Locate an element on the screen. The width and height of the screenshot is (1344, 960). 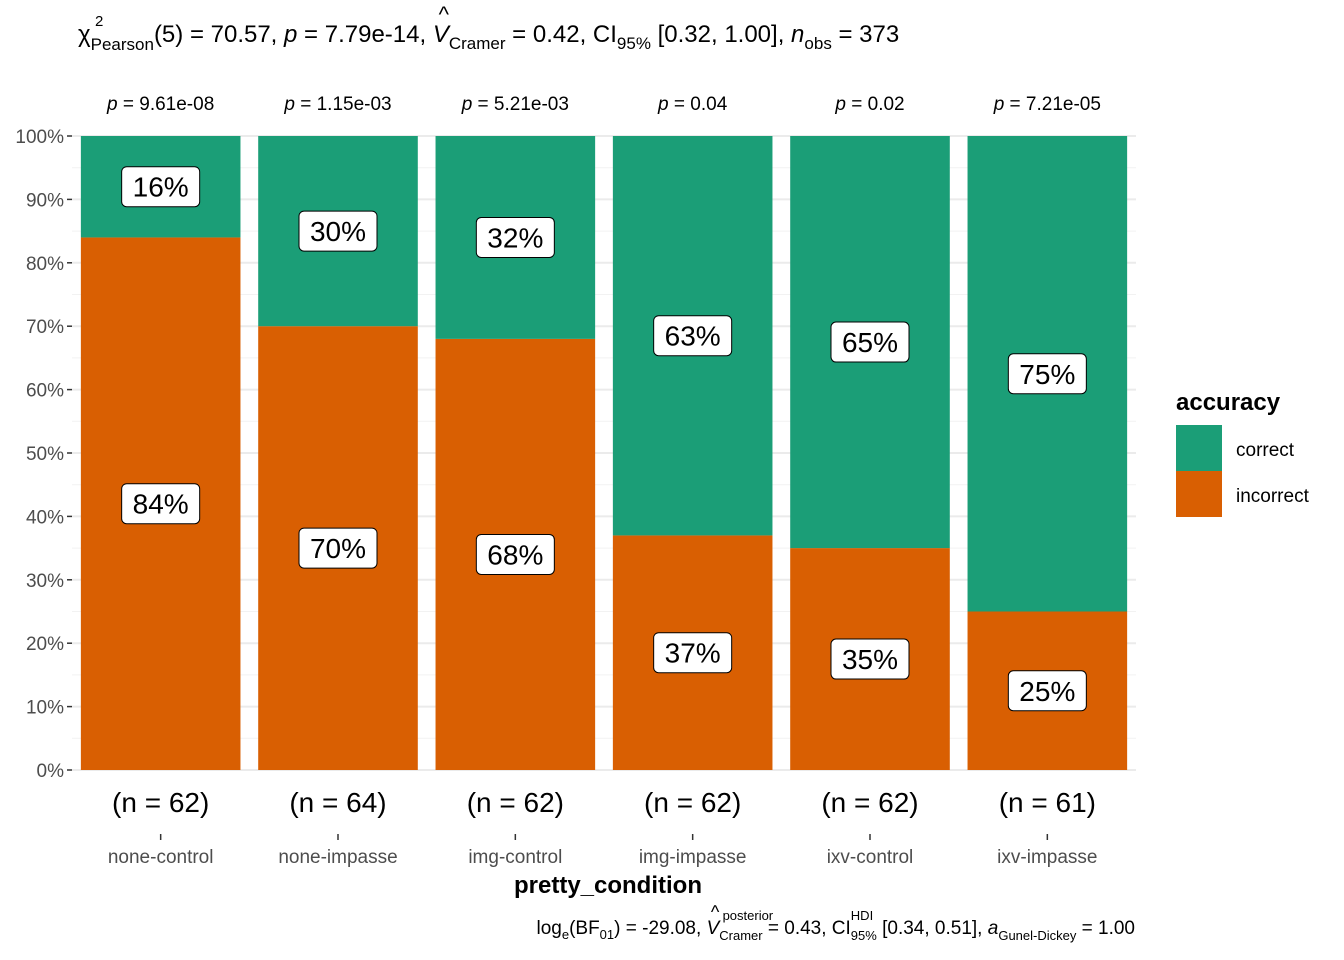
caption-bf-sub: 01 is located at coordinates (607, 934).